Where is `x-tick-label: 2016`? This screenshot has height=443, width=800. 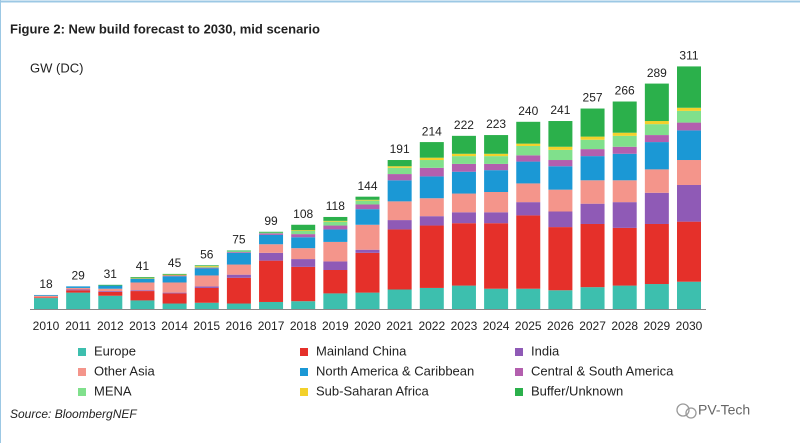 x-tick-label: 2016 is located at coordinates (239, 326).